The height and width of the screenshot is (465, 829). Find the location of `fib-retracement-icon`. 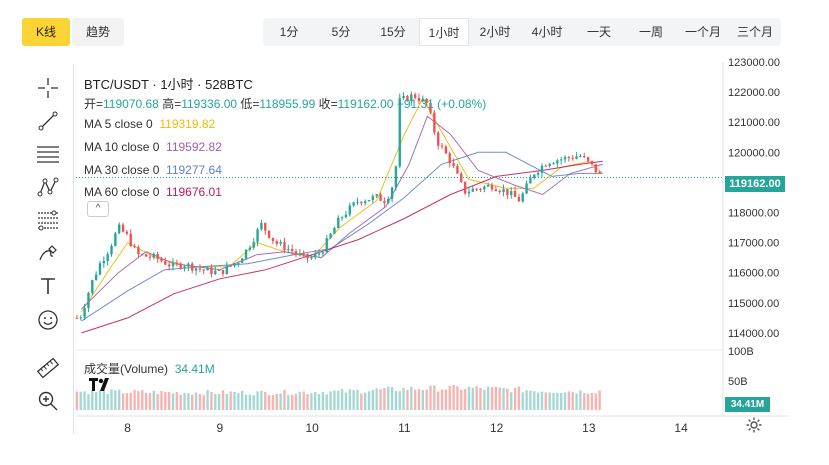

fib-retracement-icon is located at coordinates (48, 220).